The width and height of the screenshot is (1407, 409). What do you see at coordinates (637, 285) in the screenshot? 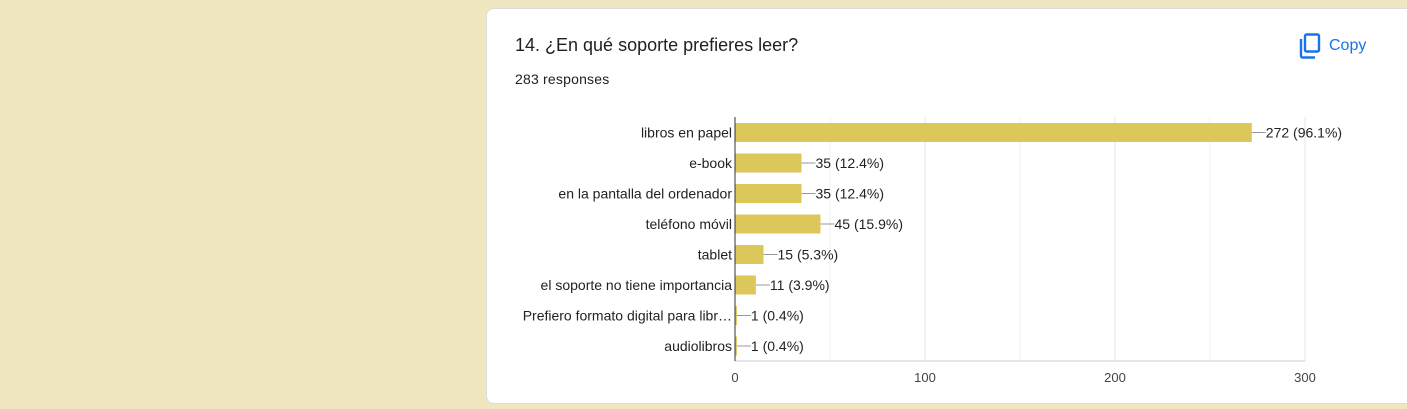
I see `category-label: el soporte no tiene importancia` at bounding box center [637, 285].